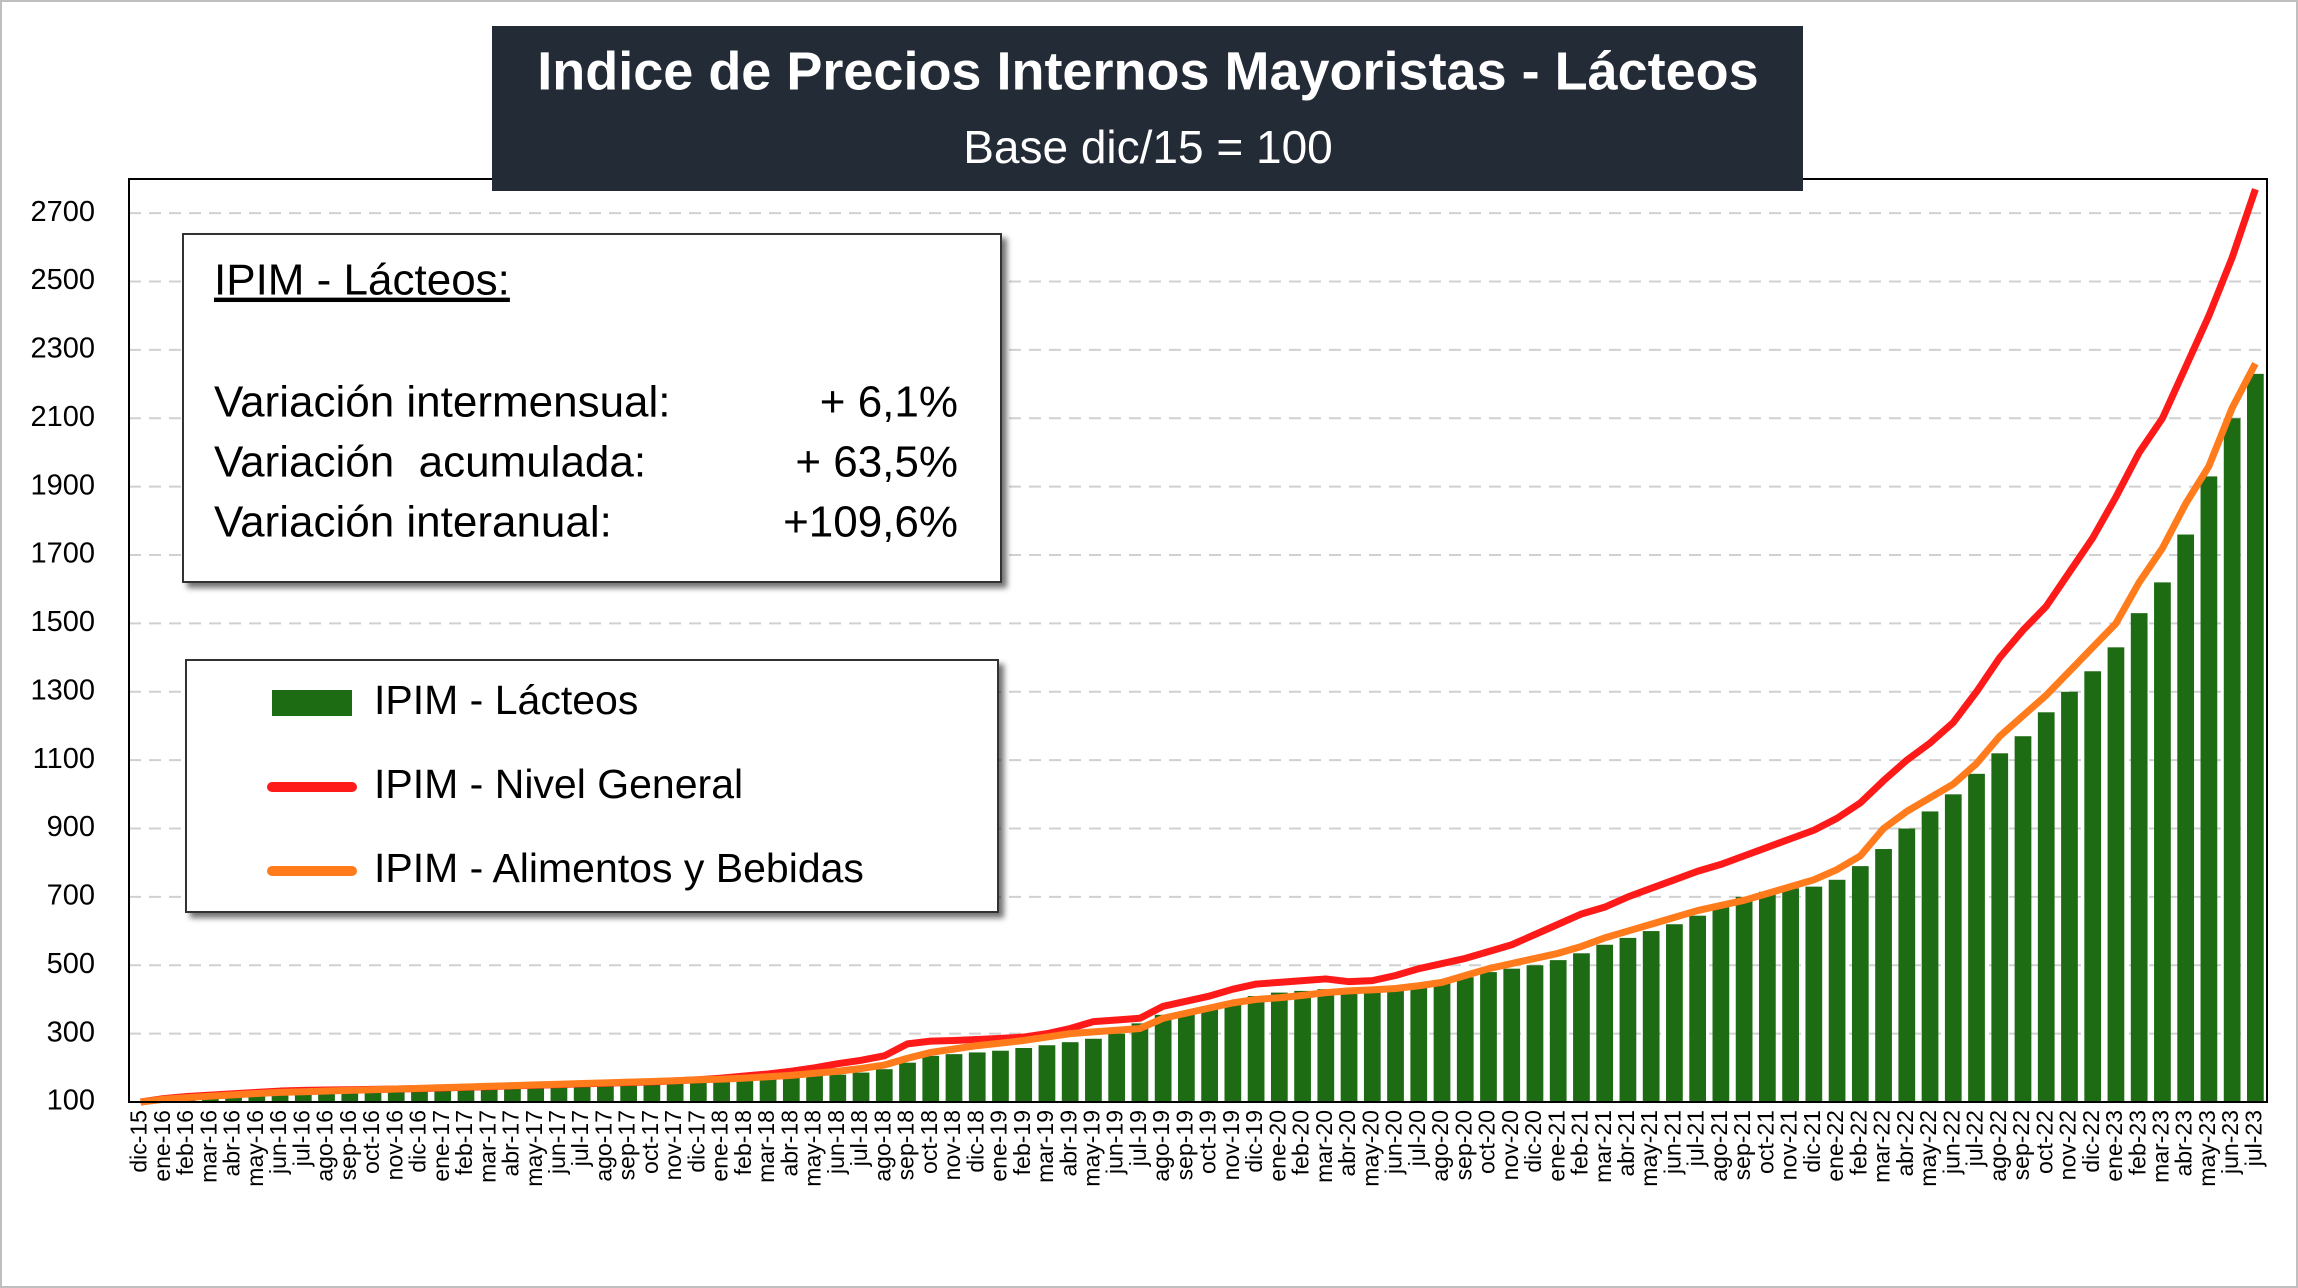 This screenshot has width=2298, height=1288. I want to click on chart-subtitle: Base dic/15 = 100, so click(1148, 147).